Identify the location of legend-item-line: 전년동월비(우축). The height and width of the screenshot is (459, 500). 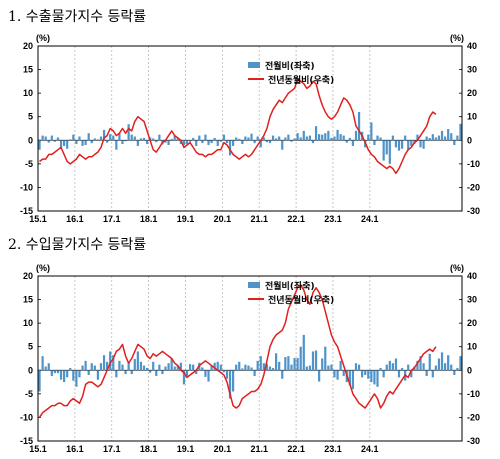
(291, 299).